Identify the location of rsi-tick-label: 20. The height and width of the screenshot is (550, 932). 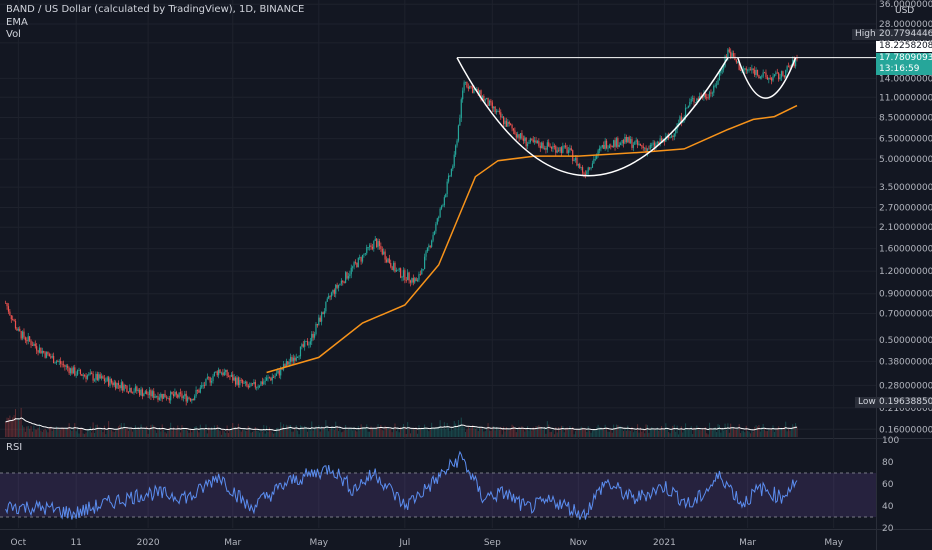
(888, 529).